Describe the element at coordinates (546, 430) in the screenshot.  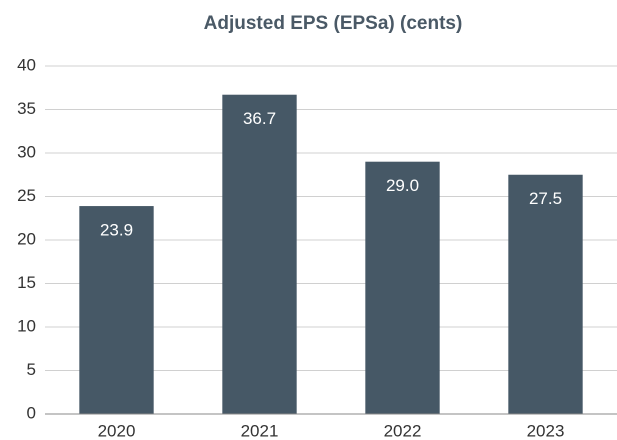
I see `x-tick-label: 2023` at that location.